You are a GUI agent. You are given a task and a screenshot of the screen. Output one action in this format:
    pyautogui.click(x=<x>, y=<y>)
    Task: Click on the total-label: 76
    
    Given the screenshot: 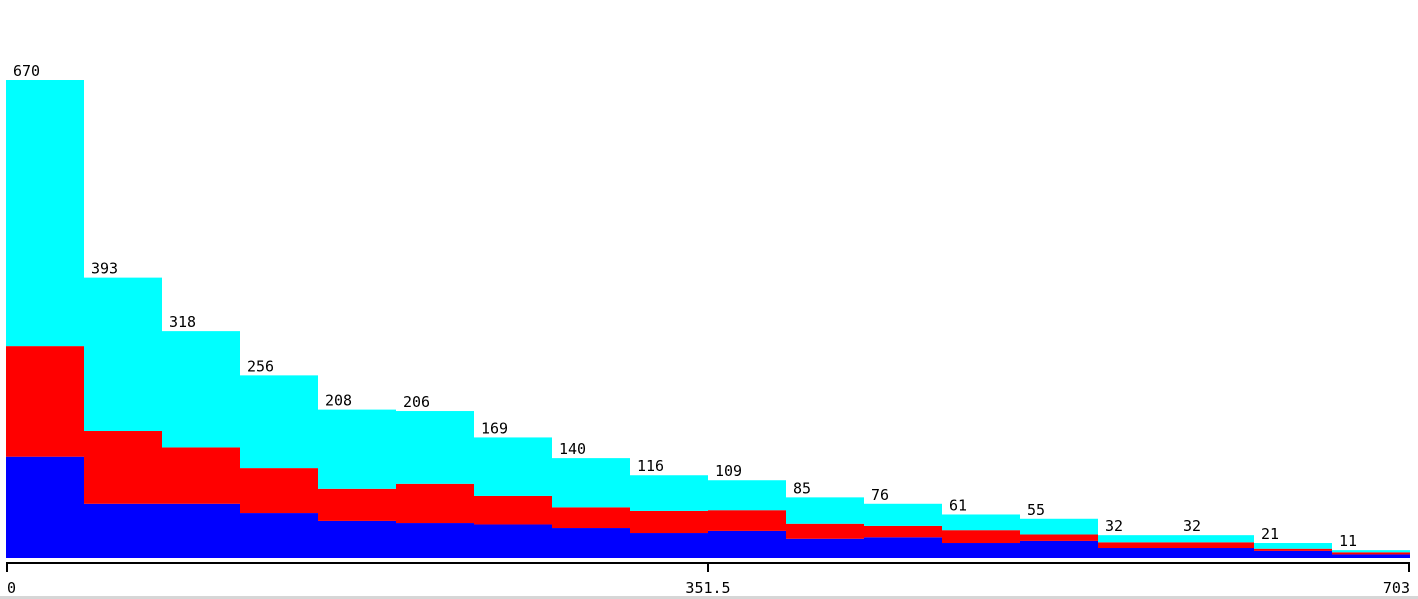 What is the action you would take?
    pyautogui.click(x=880, y=495)
    